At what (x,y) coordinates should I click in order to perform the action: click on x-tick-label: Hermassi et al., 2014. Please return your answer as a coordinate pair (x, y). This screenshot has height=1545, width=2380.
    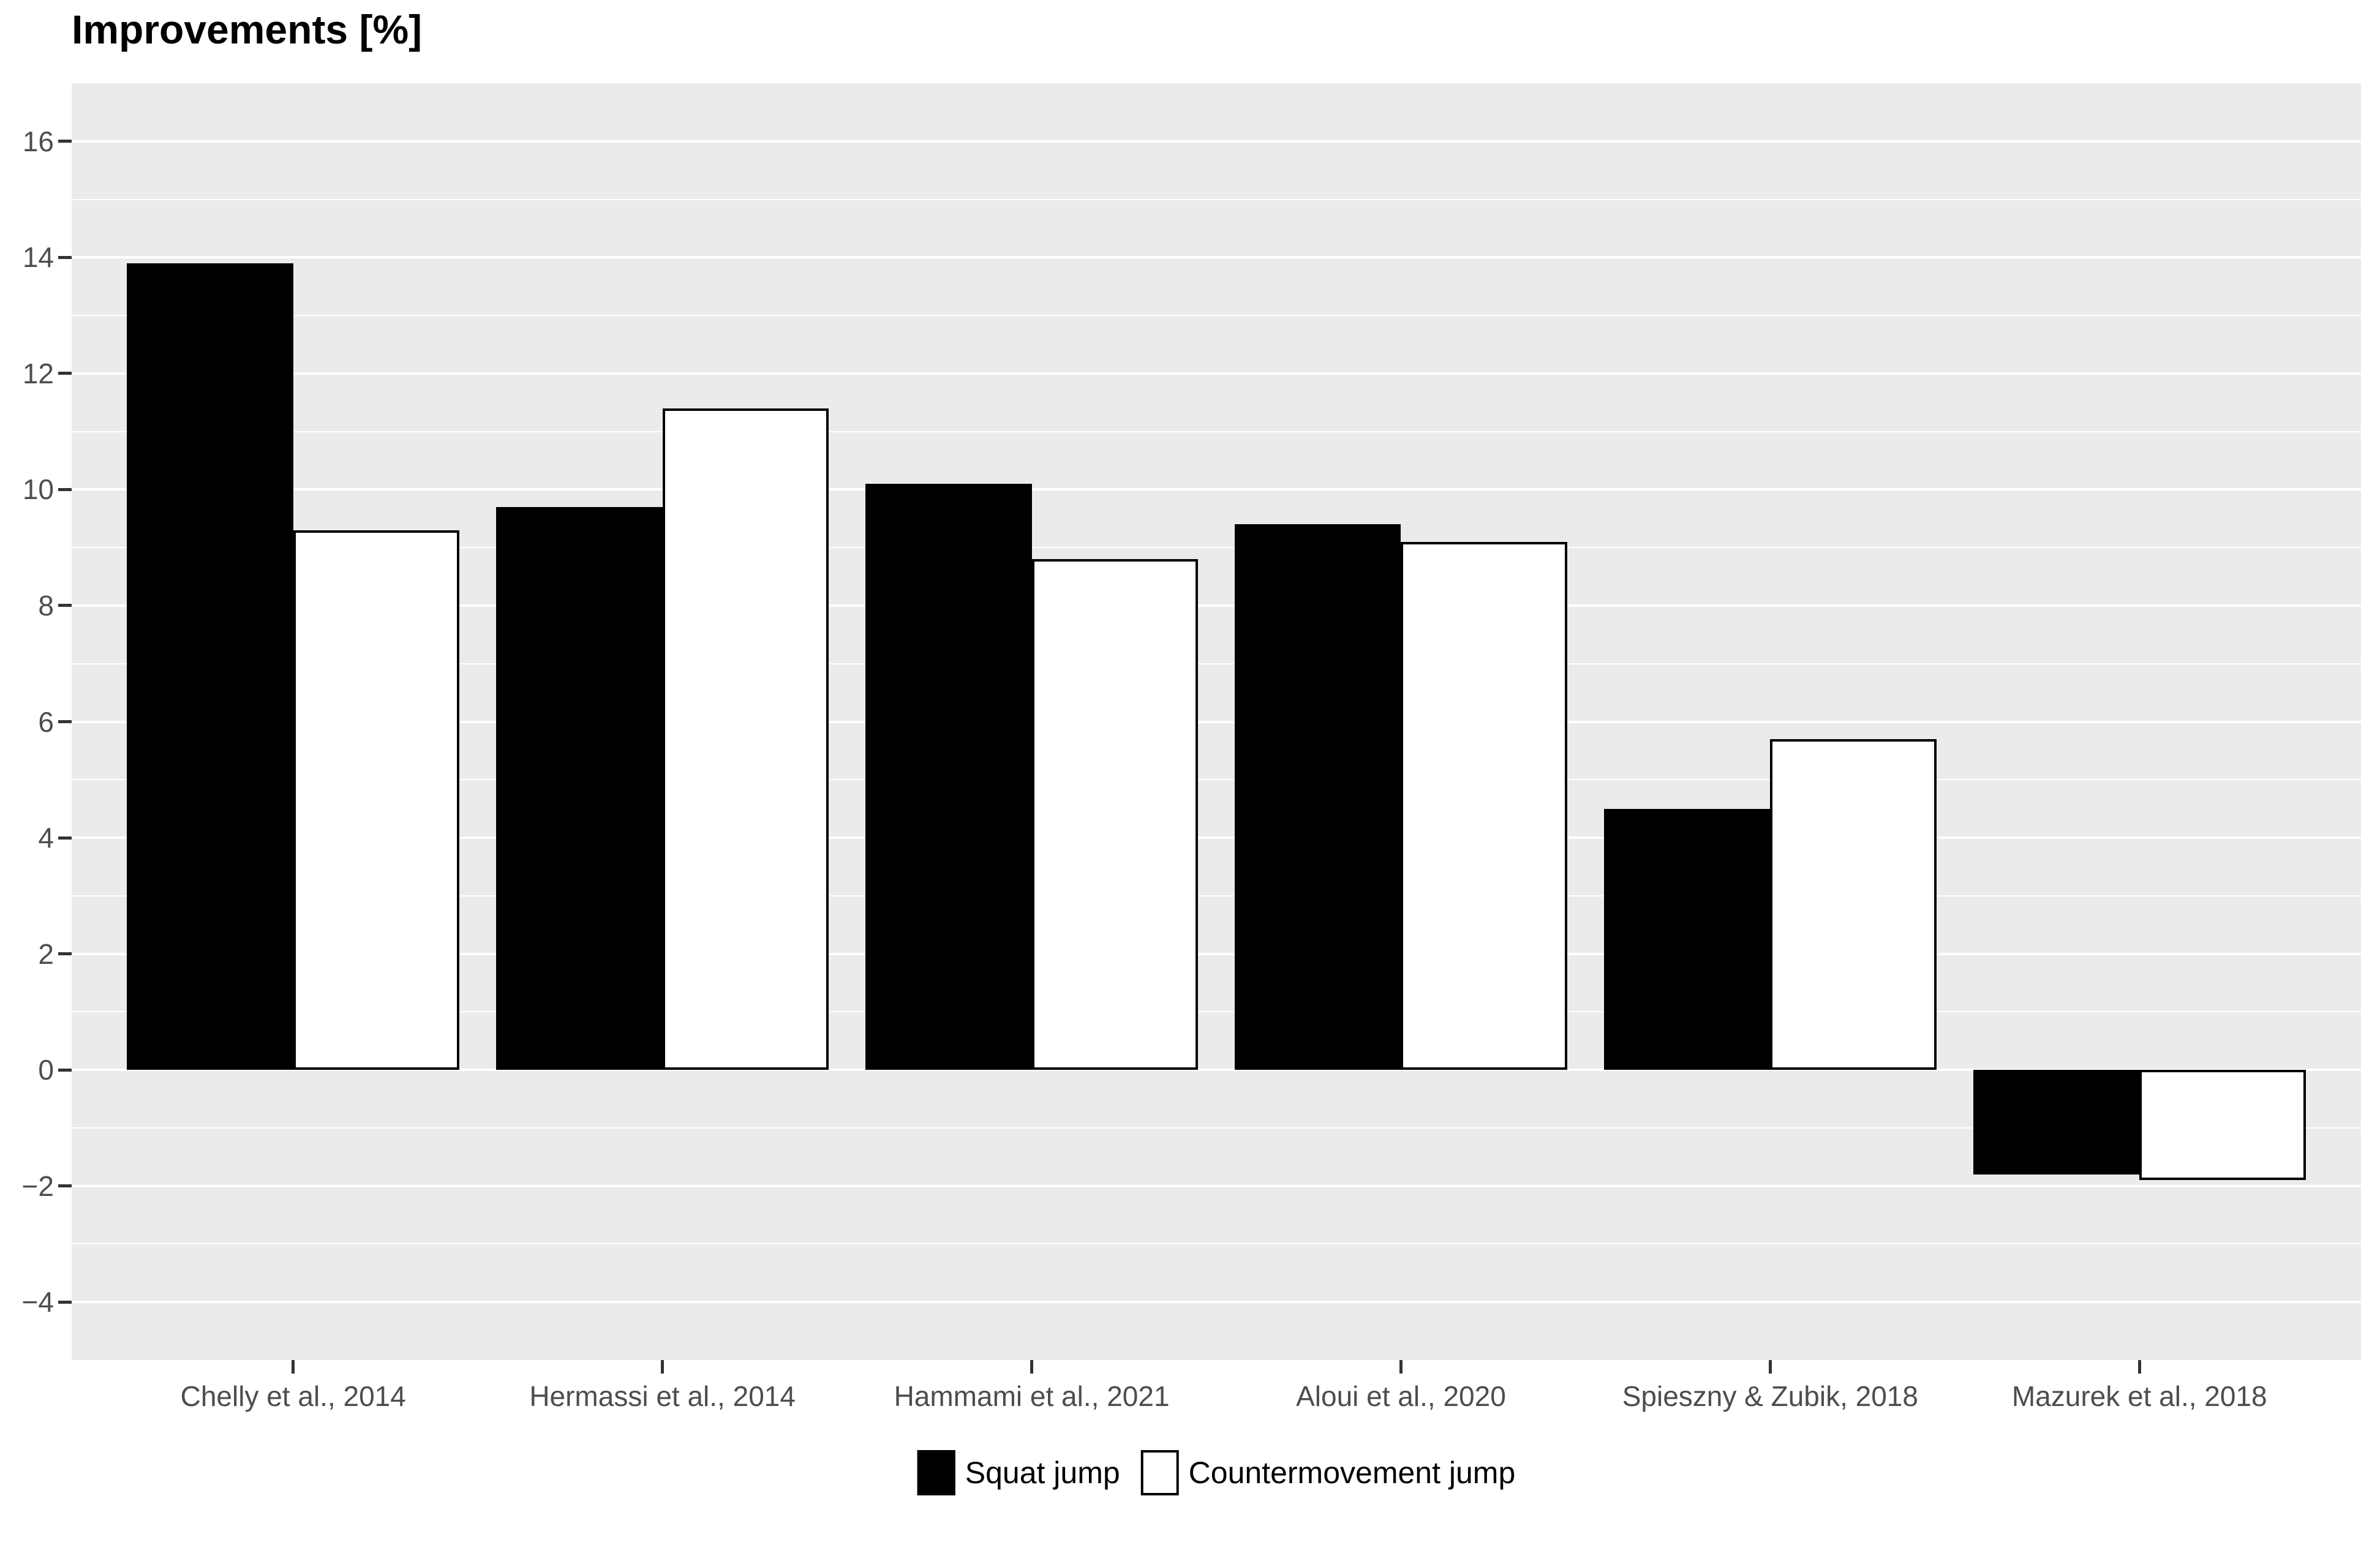
    Looking at the image, I should click on (662, 1396).